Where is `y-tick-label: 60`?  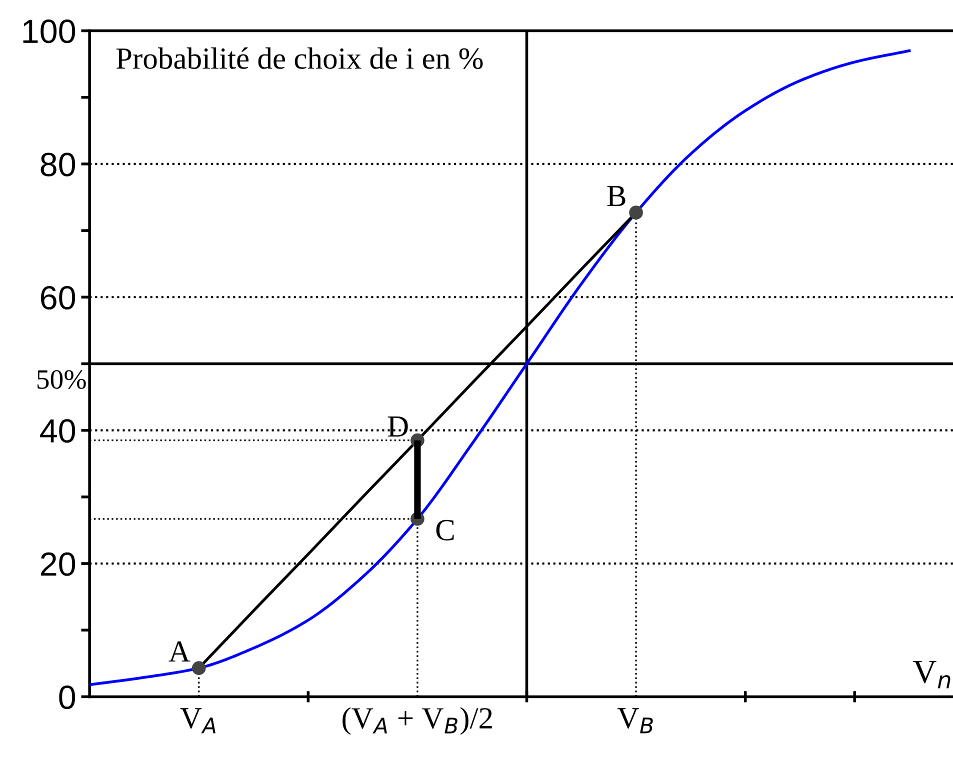 y-tick-label: 60 is located at coordinates (58, 298).